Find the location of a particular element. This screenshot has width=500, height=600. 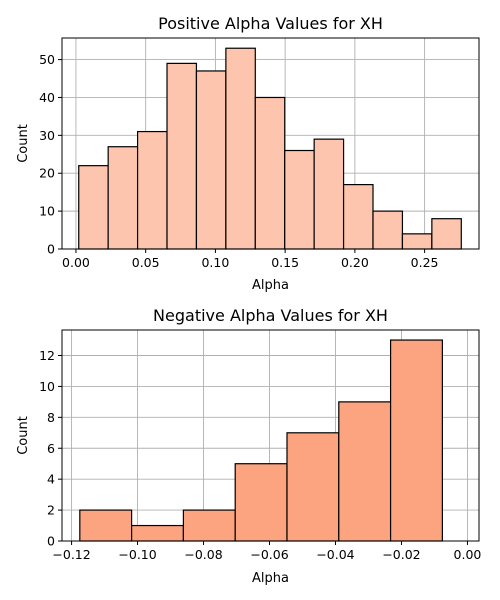

x-tick-label: 0.20 is located at coordinates (355, 262).